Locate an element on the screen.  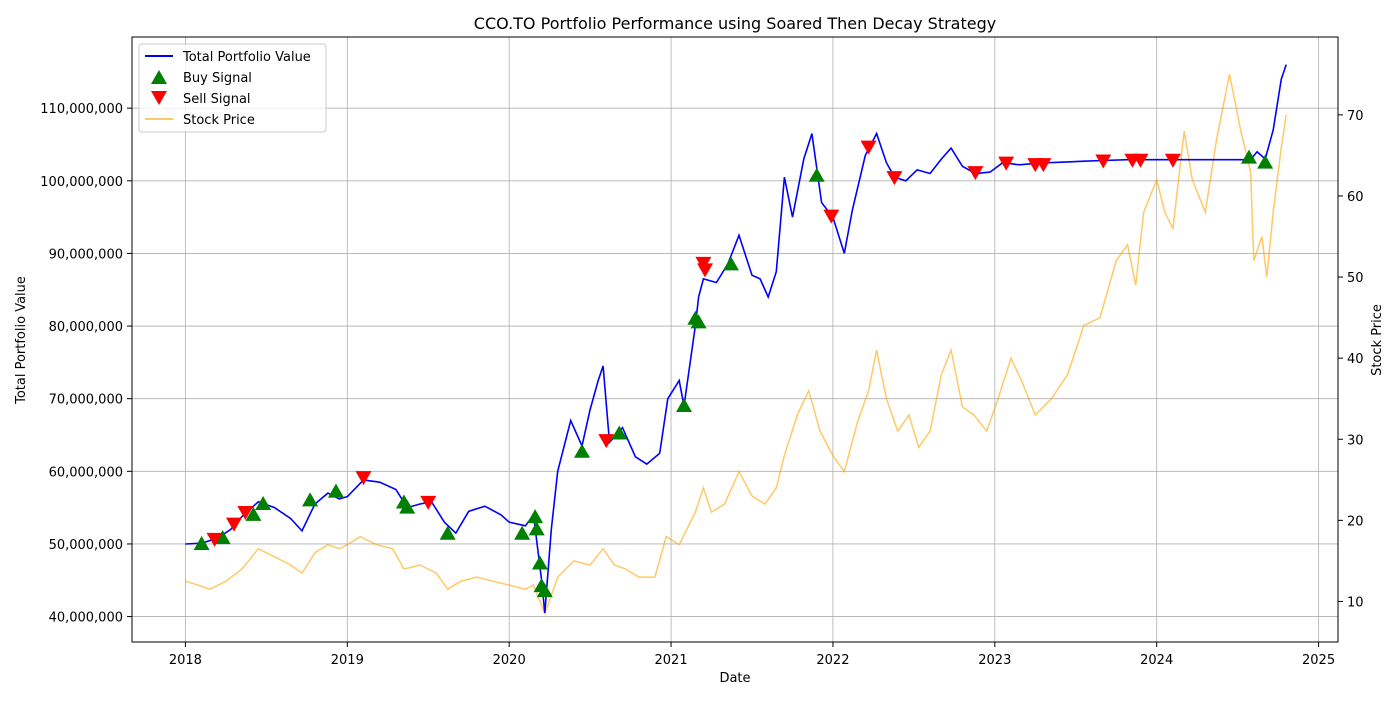
x-tick-label: 2018 is located at coordinates (185, 660).